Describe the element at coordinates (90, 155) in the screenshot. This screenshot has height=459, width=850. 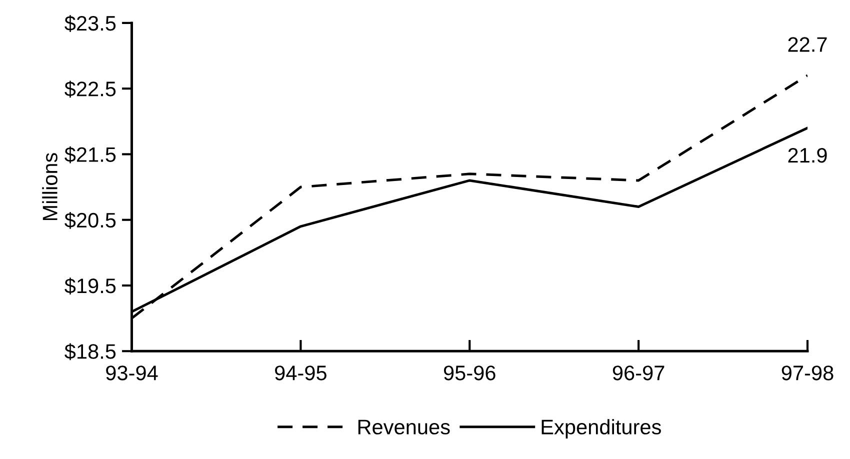
I see `y-tick-label: $21.5` at that location.